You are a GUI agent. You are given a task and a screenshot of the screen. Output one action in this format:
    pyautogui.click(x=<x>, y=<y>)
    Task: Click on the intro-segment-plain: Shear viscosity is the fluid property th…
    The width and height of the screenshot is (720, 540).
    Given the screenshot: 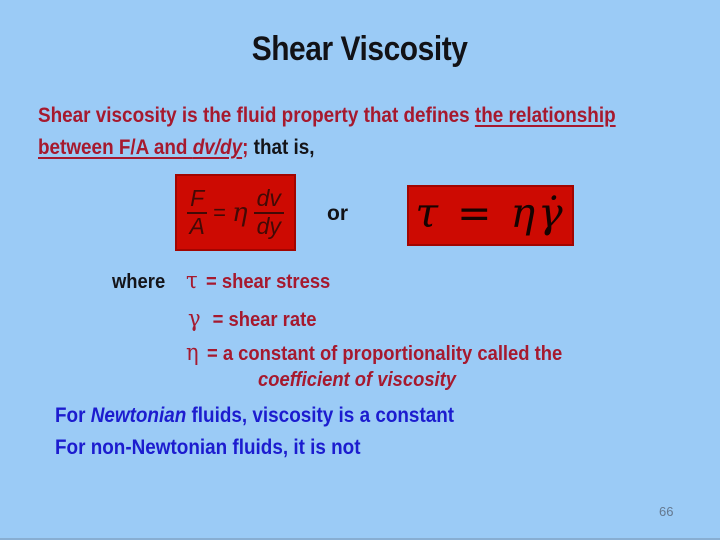 What is the action you would take?
    pyautogui.click(x=256, y=115)
    